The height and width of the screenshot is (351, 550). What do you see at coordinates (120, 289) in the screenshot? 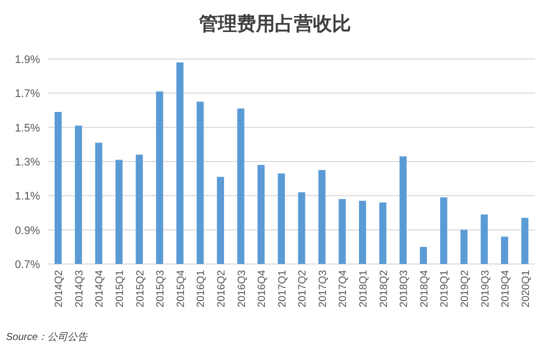
I see `x-tick-label: 2015Q1` at bounding box center [120, 289].